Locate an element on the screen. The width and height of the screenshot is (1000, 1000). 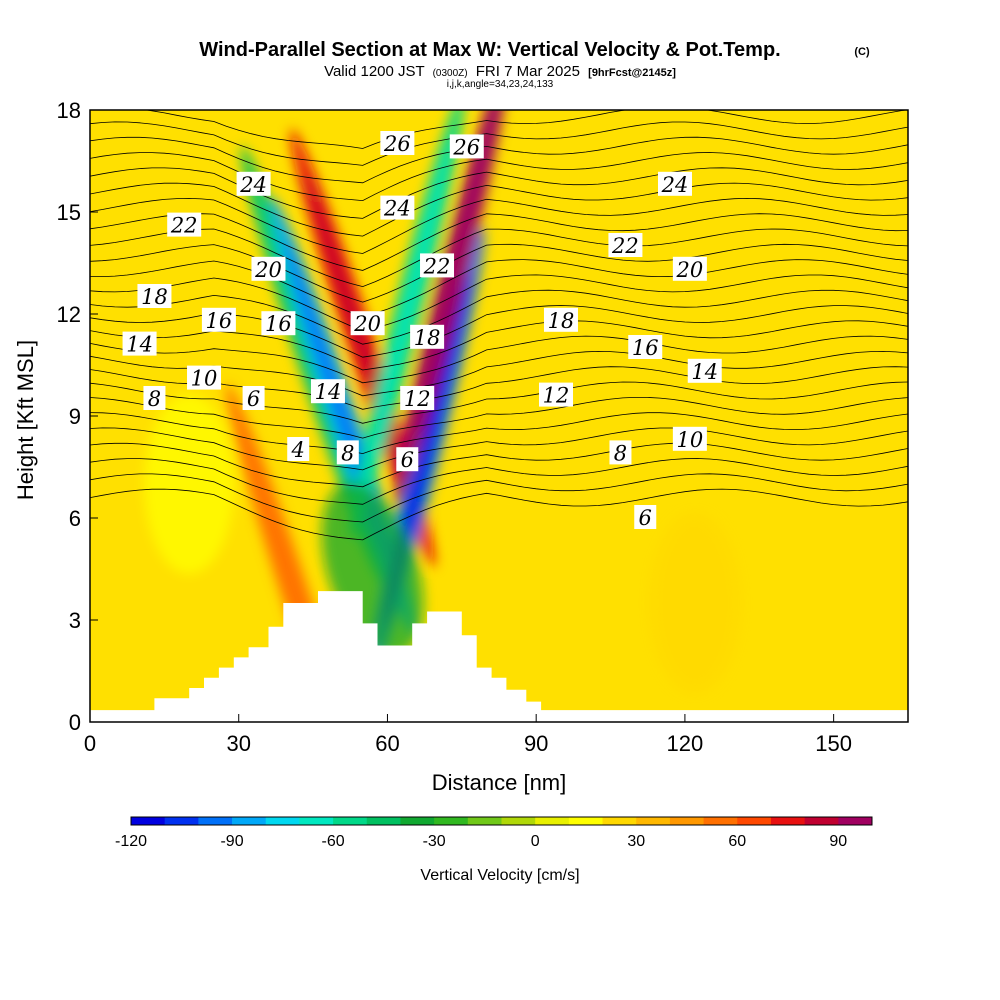
subtitle-valid: Valid 1200 JST is located at coordinates (374, 71).